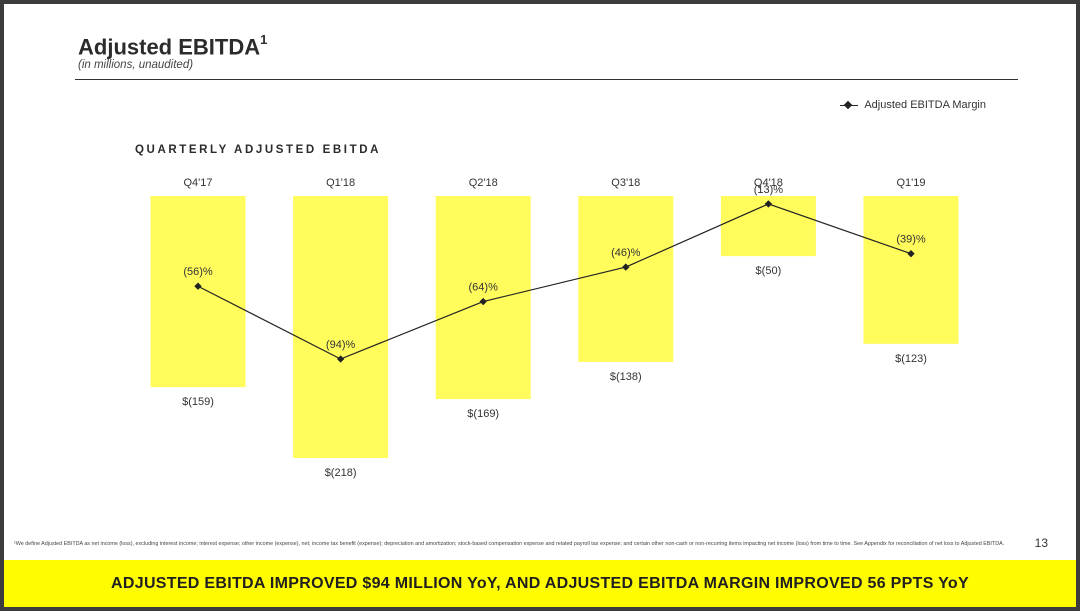  Describe the element at coordinates (341, 473) in the screenshot. I see `bar-value-label-1: $(218)` at that location.